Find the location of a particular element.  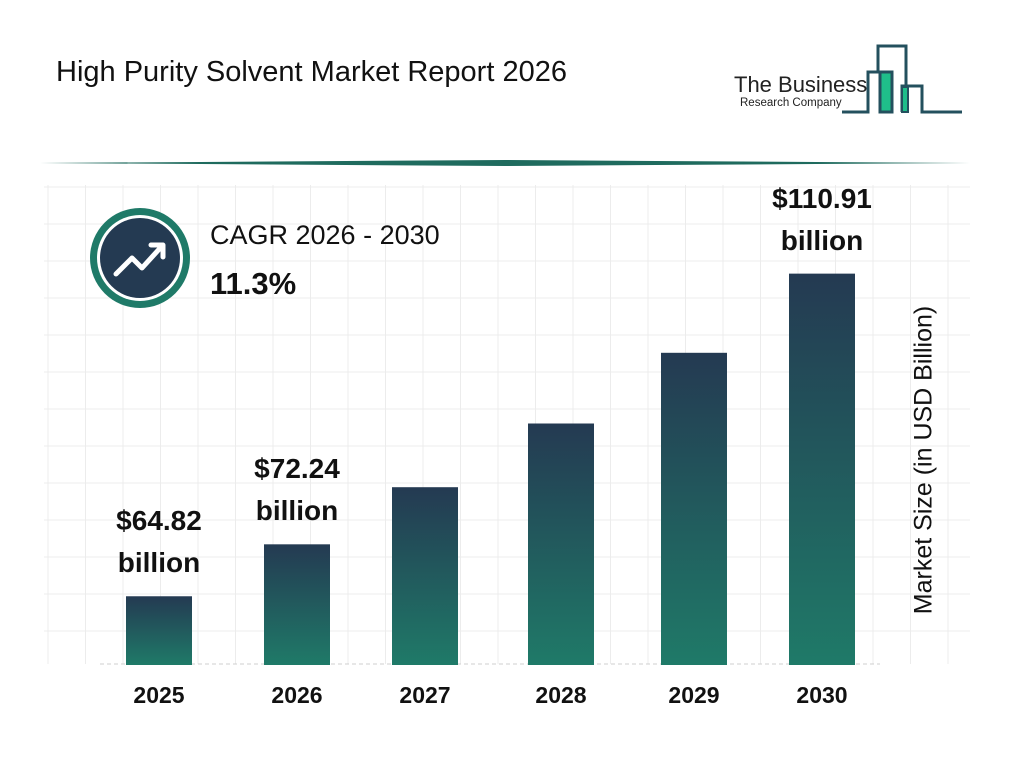

company-logo: The Business Research Company is located at coordinates (847, 79).